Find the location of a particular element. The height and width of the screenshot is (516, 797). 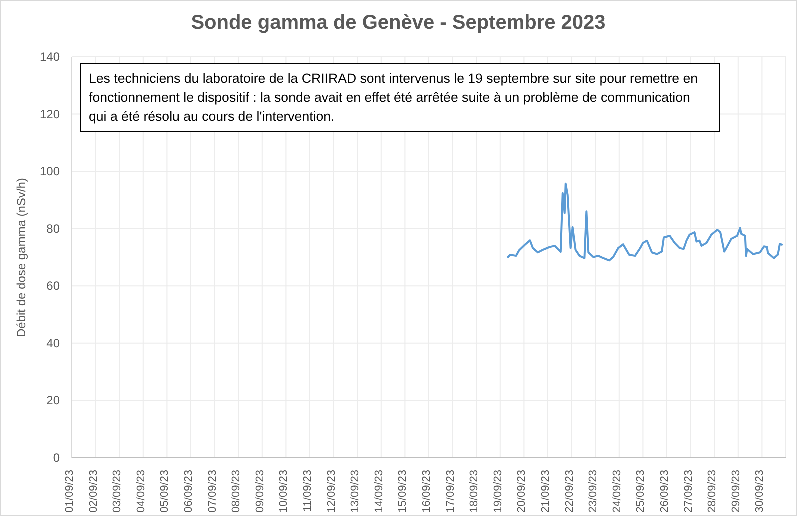

x-tick-label: 18/09/23 is located at coordinates (474, 491).